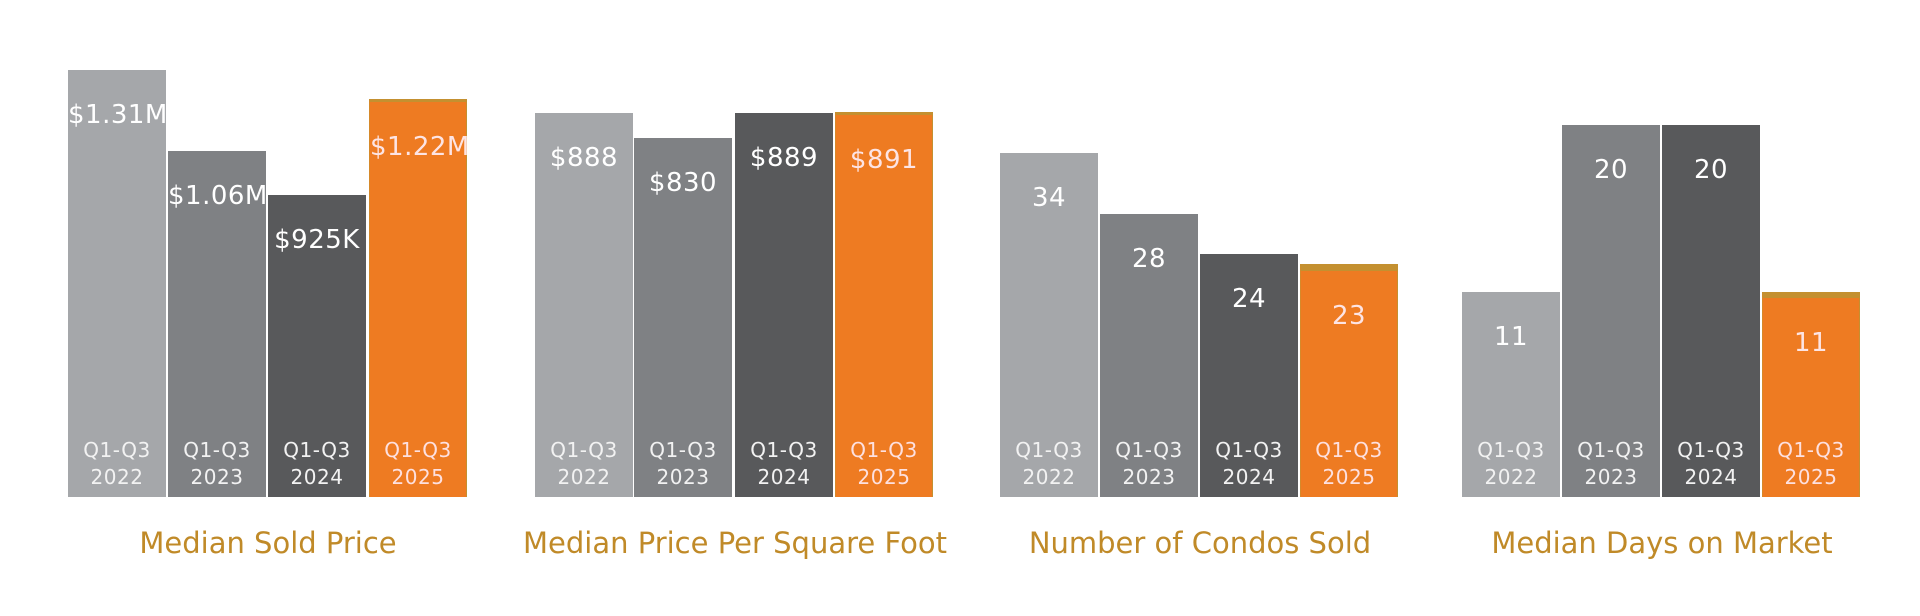 This screenshot has height=616, width=1920. What do you see at coordinates (420, 147) in the screenshot?
I see `data-label: $1.22M` at bounding box center [420, 147].